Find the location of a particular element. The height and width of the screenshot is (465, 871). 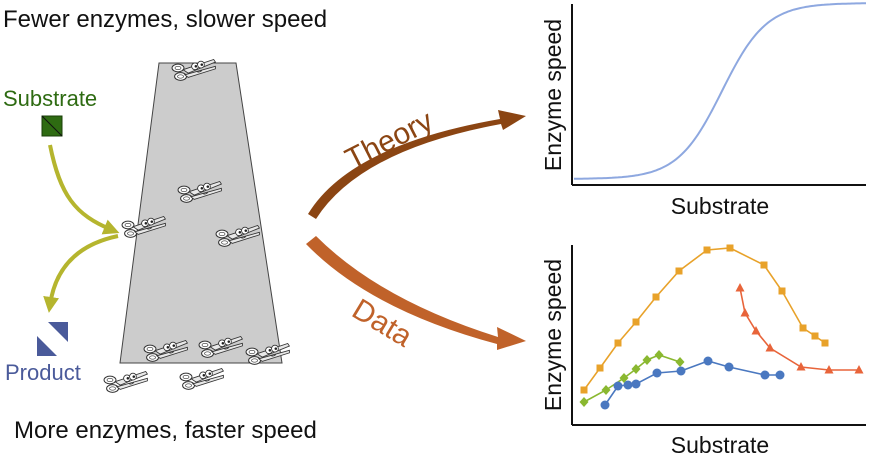

theory-curve is located at coordinates (720, 91).